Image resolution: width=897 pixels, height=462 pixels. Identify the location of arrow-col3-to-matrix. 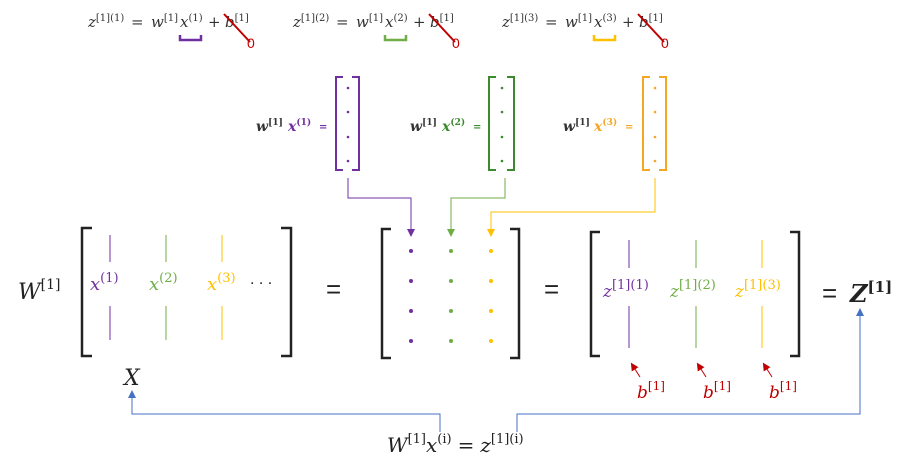
(571, 207).